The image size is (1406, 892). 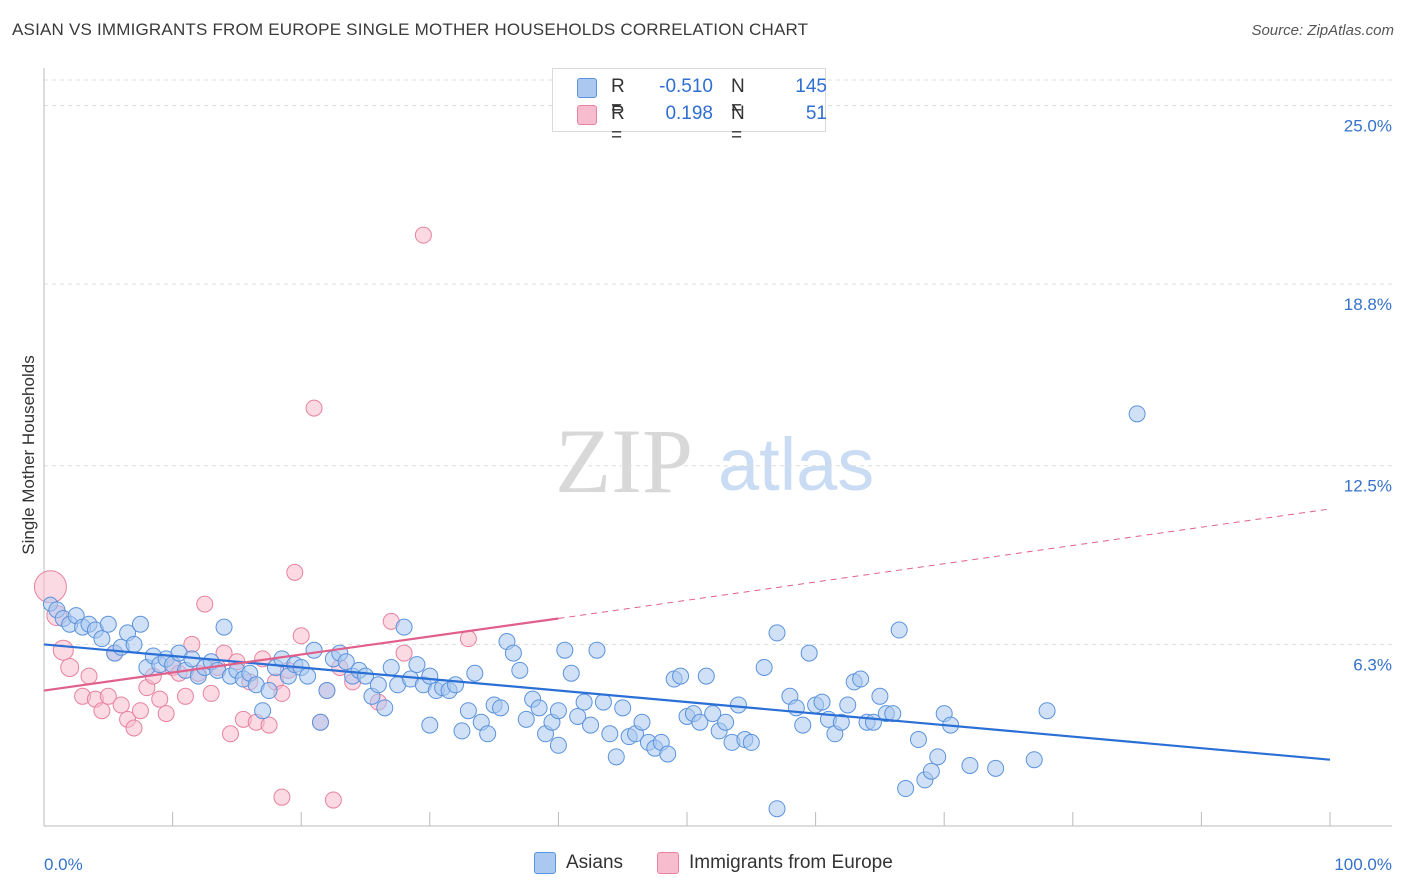 I want to click on watermark: ZIP atlas, so click(x=714, y=461).